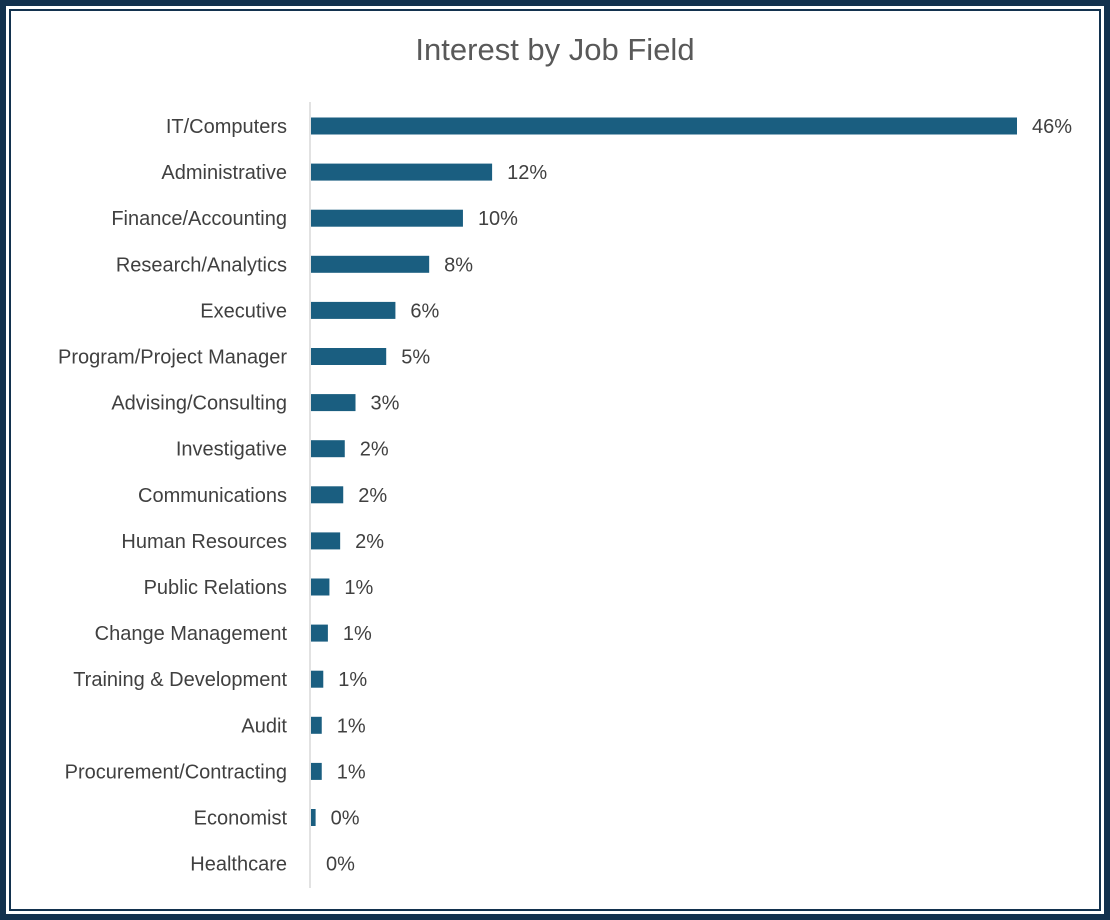 The height and width of the screenshot is (920, 1110). What do you see at coordinates (224, 173) in the screenshot?
I see `category-label-administrative: Administrative` at bounding box center [224, 173].